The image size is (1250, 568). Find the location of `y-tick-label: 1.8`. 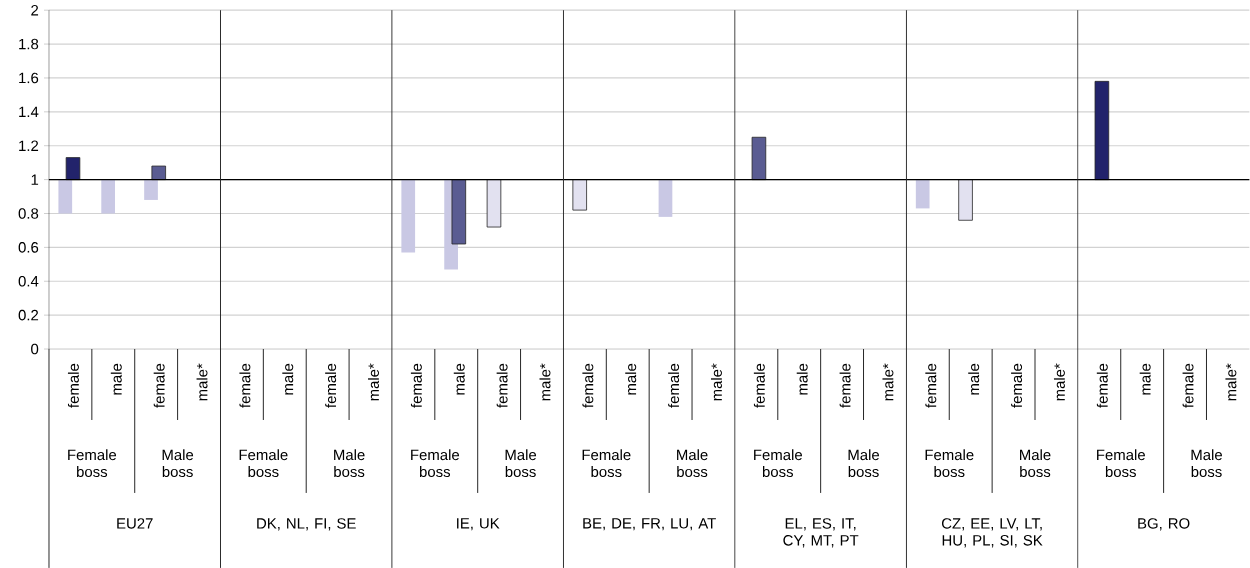

y-tick-label: 1.8 is located at coordinates (29, 44).